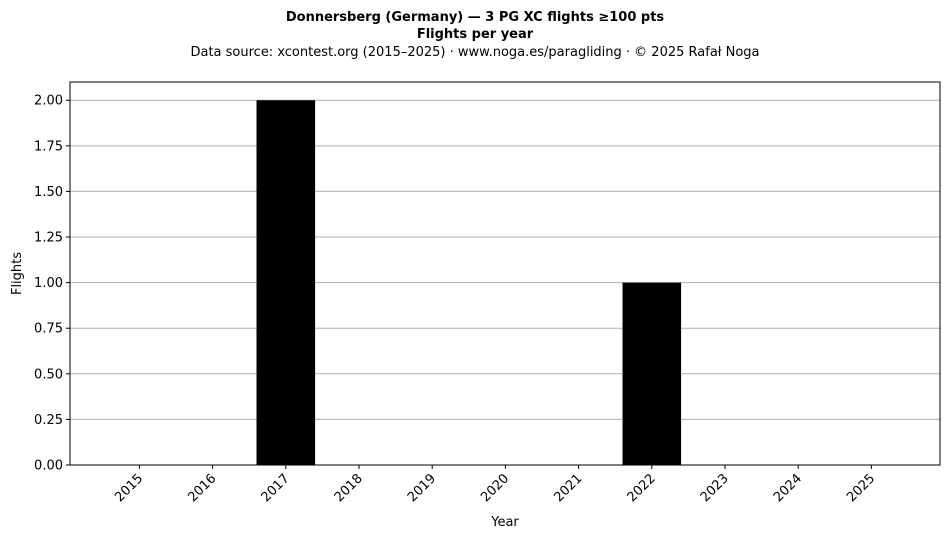 The height and width of the screenshot is (539, 950). What do you see at coordinates (48, 283) in the screenshot?
I see `y-tick-label: 1.00` at bounding box center [48, 283].